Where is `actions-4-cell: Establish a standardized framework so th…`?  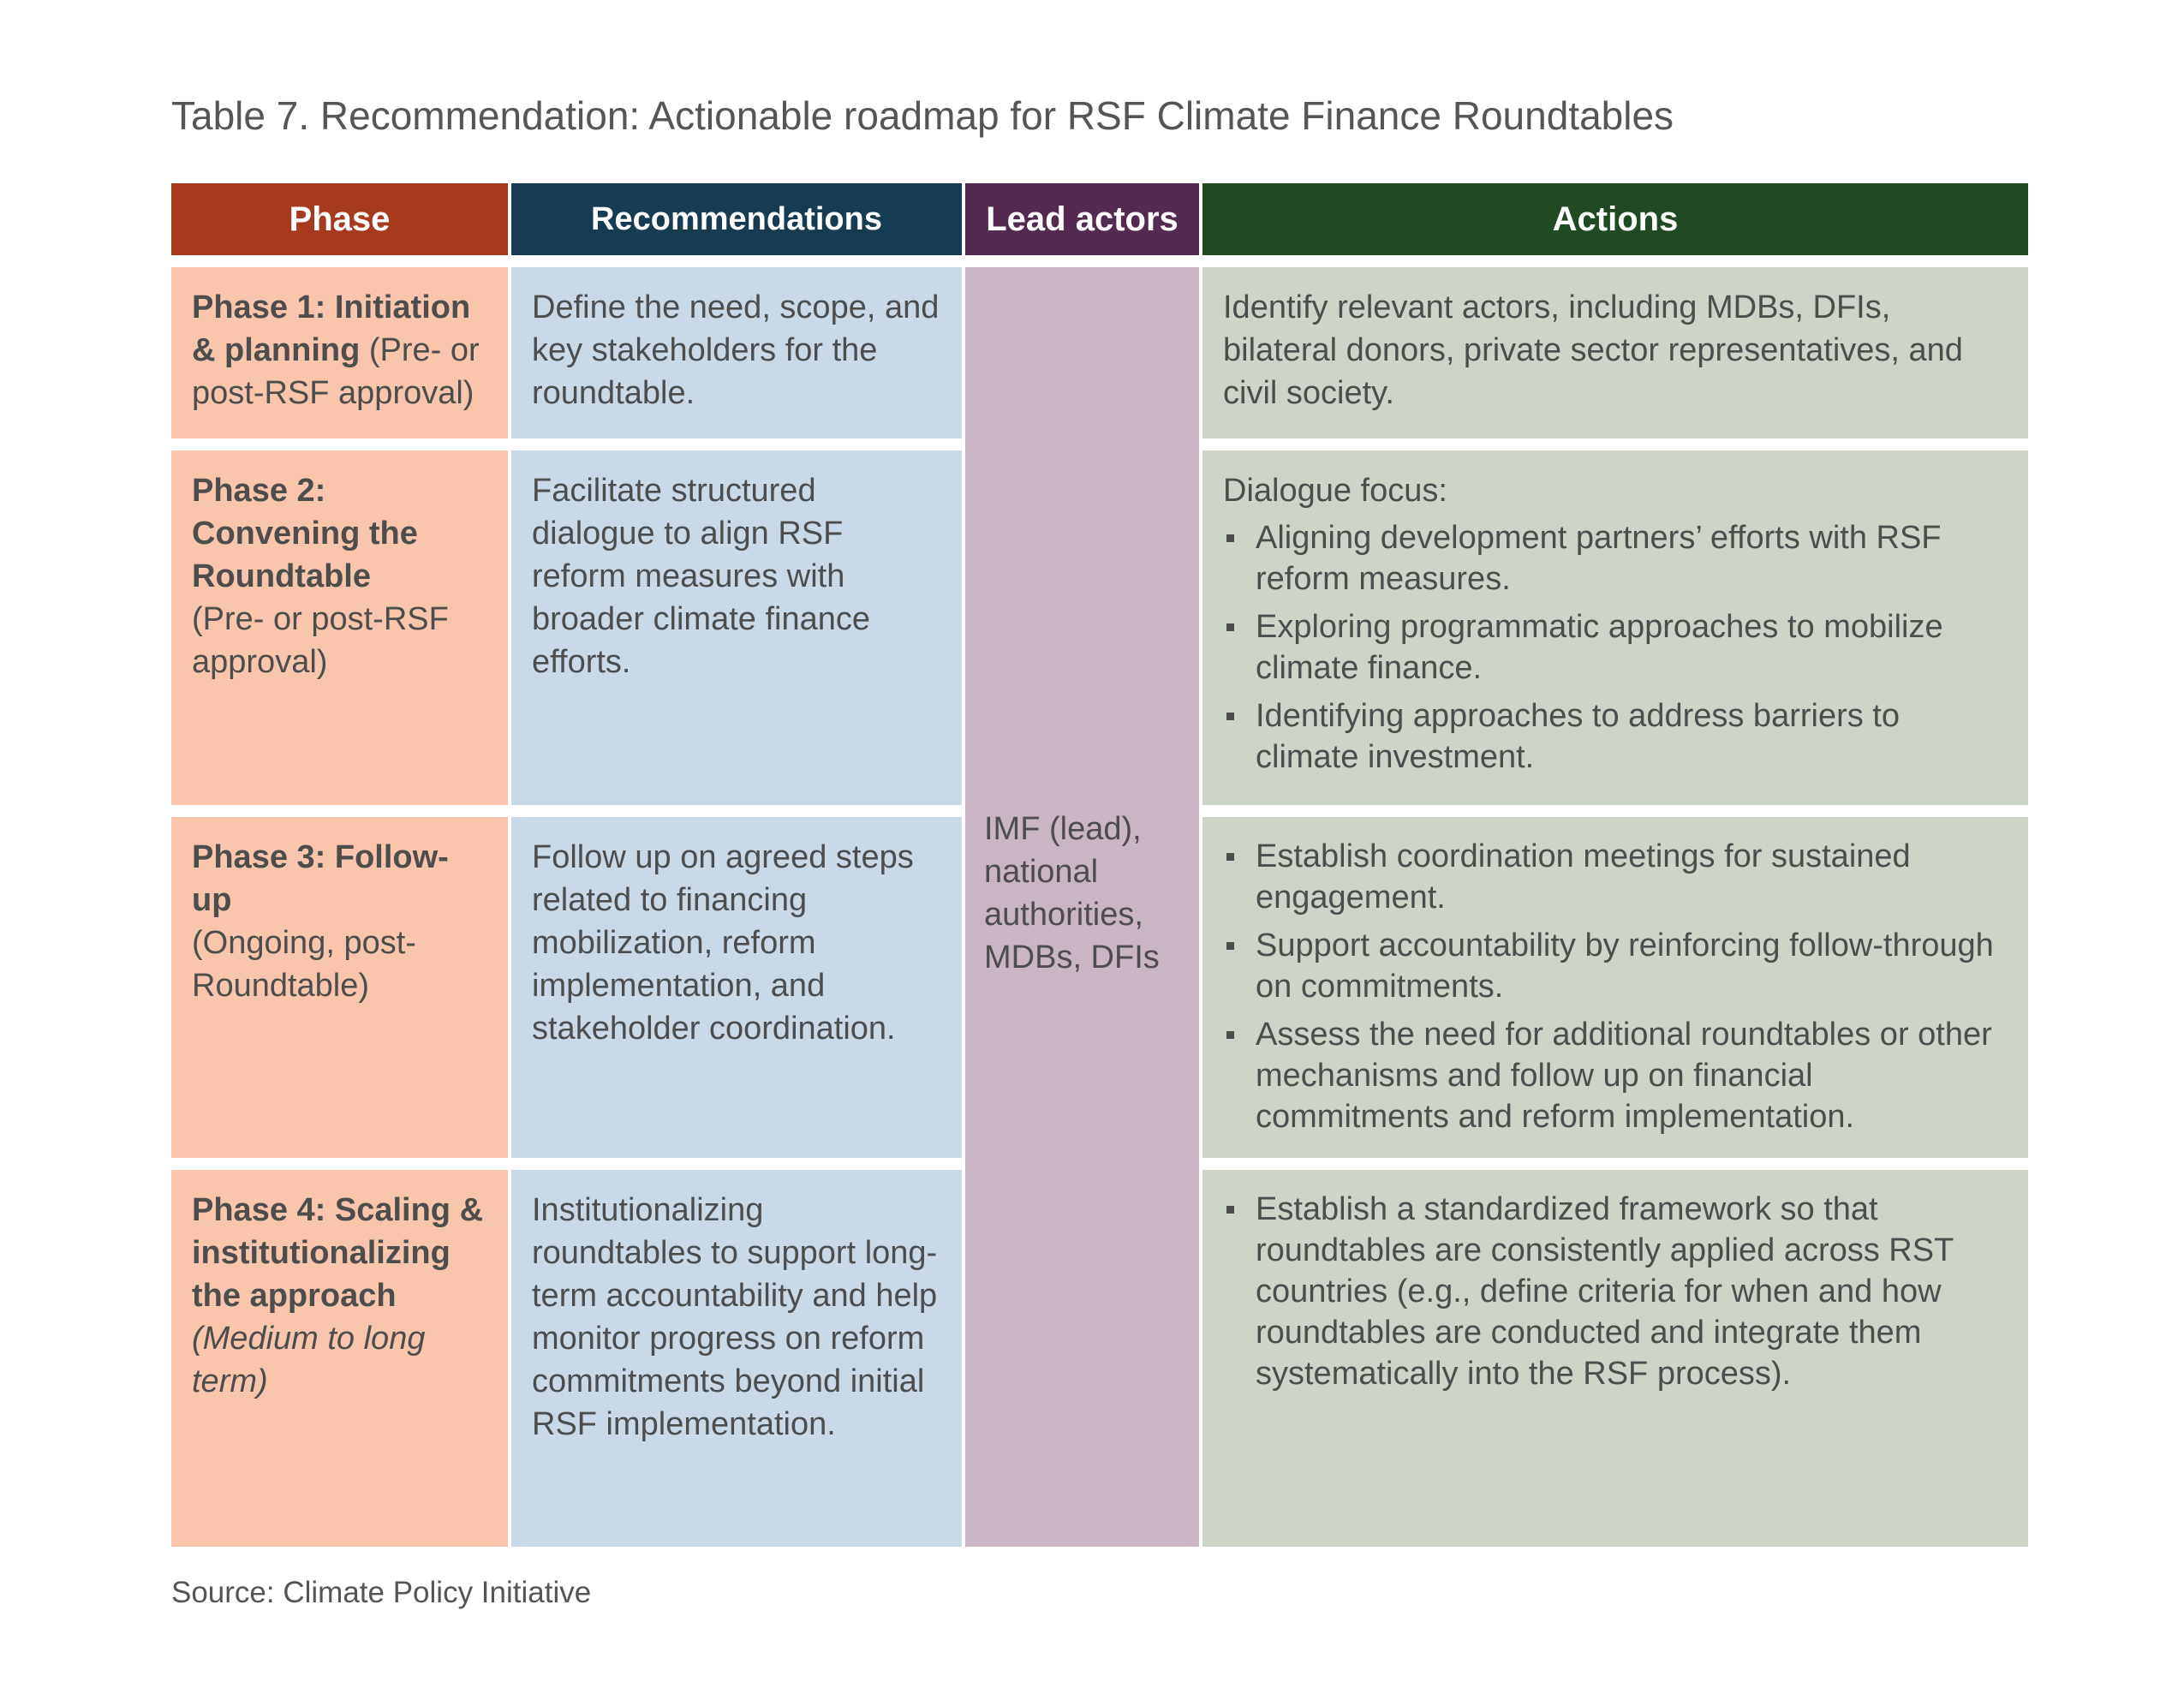 actions-4-cell: Establish a standardized framework so th… is located at coordinates (1615, 1358).